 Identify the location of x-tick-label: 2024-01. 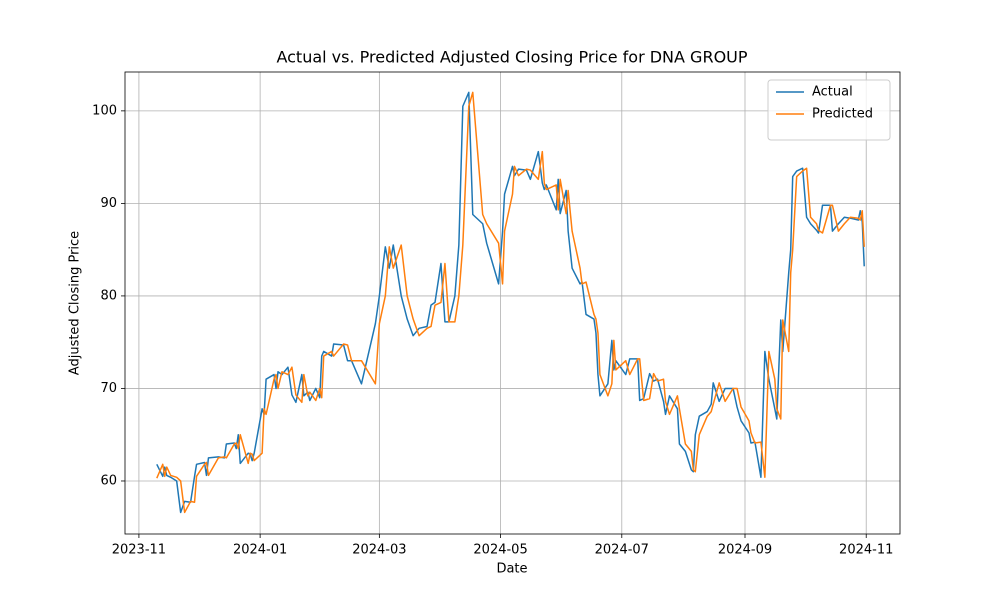
(260, 550).